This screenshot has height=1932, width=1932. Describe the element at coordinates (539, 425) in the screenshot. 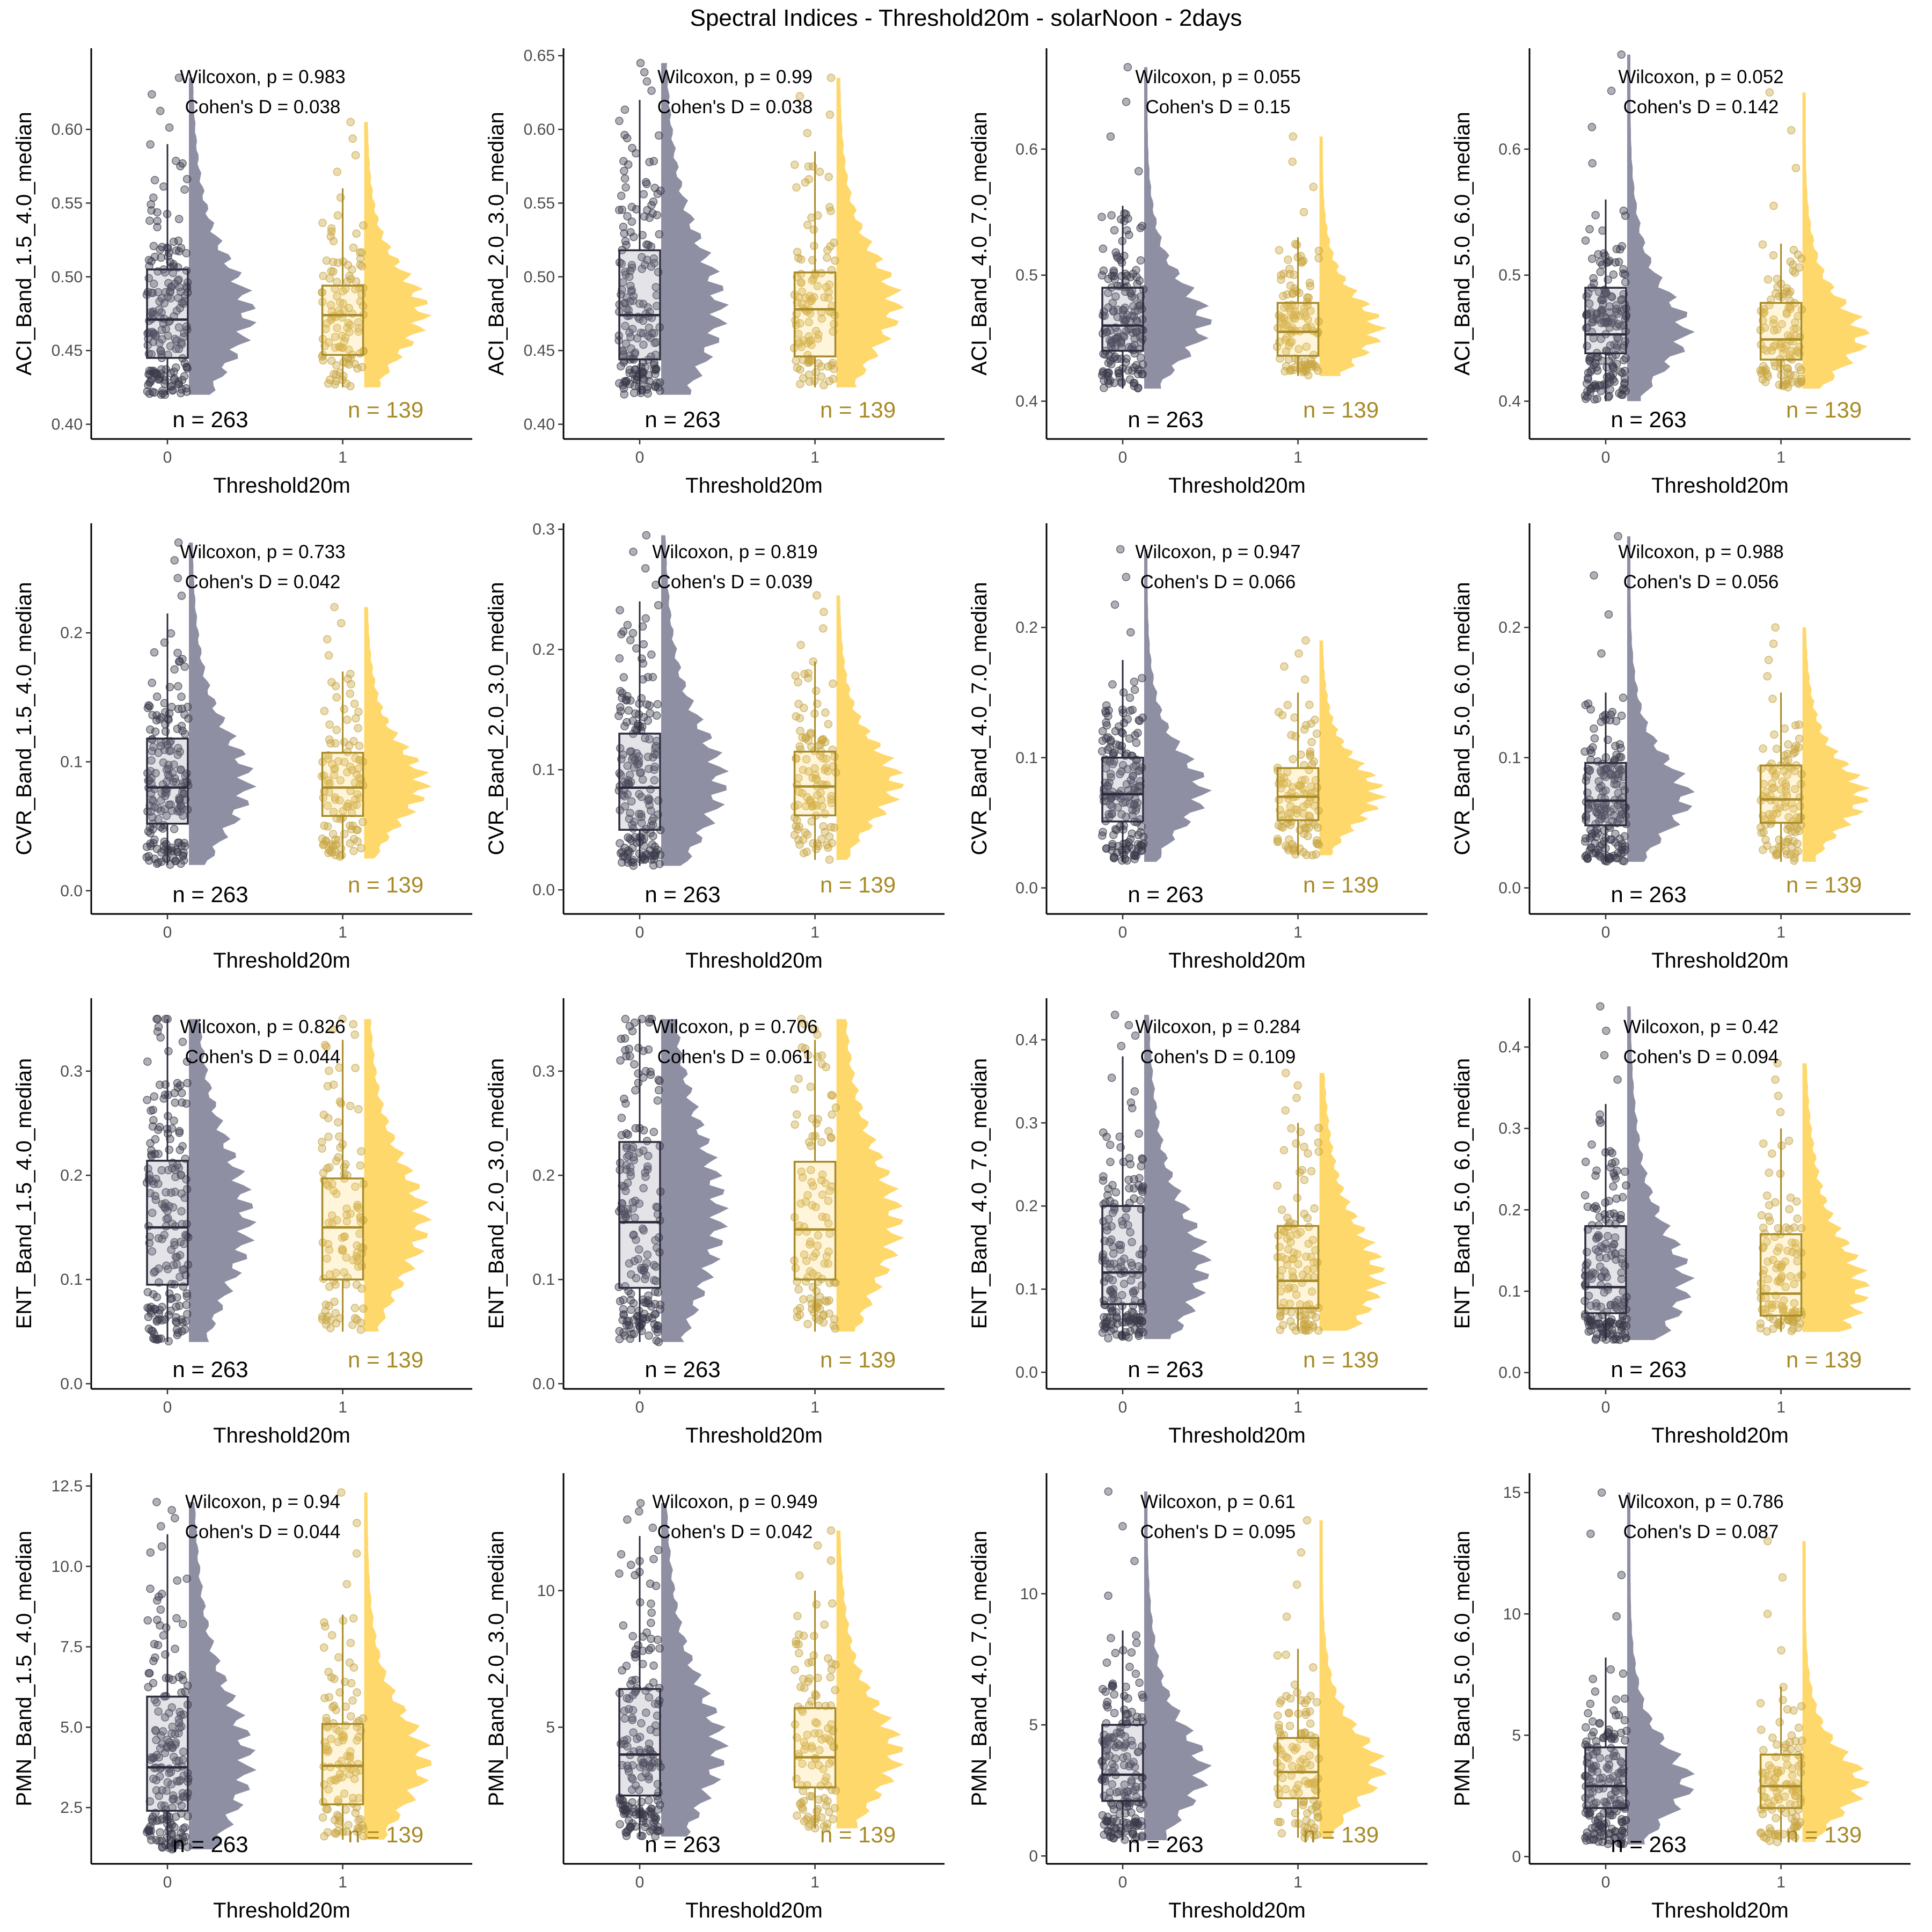

I see `y-tick-label: 0.40` at that location.